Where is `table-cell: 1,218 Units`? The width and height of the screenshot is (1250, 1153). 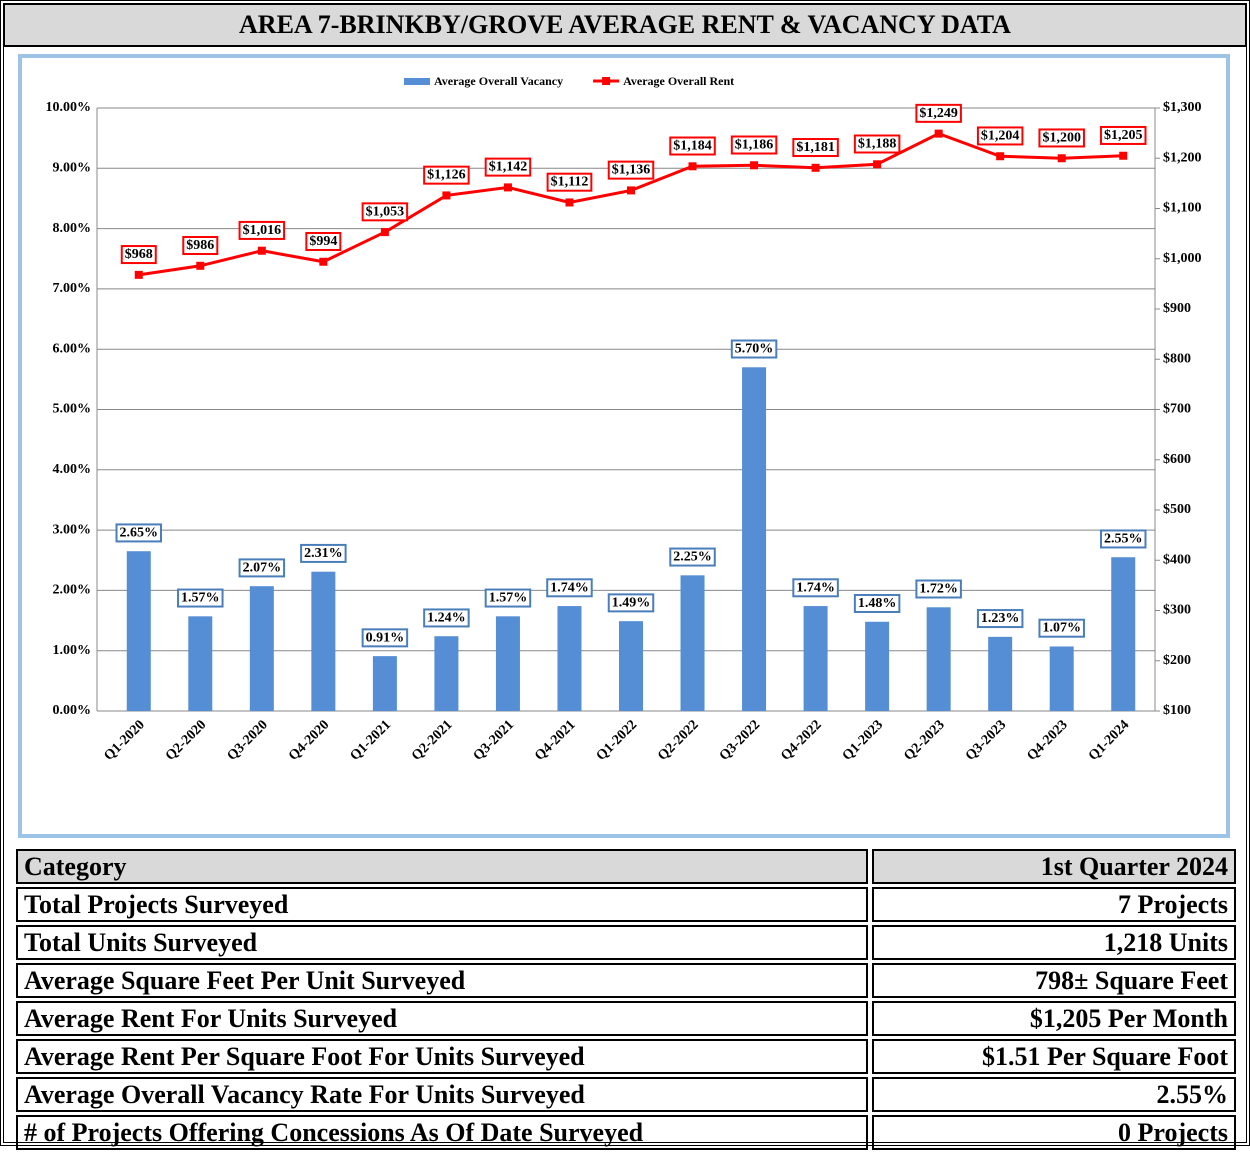
table-cell: 1,218 Units is located at coordinates (1054, 942).